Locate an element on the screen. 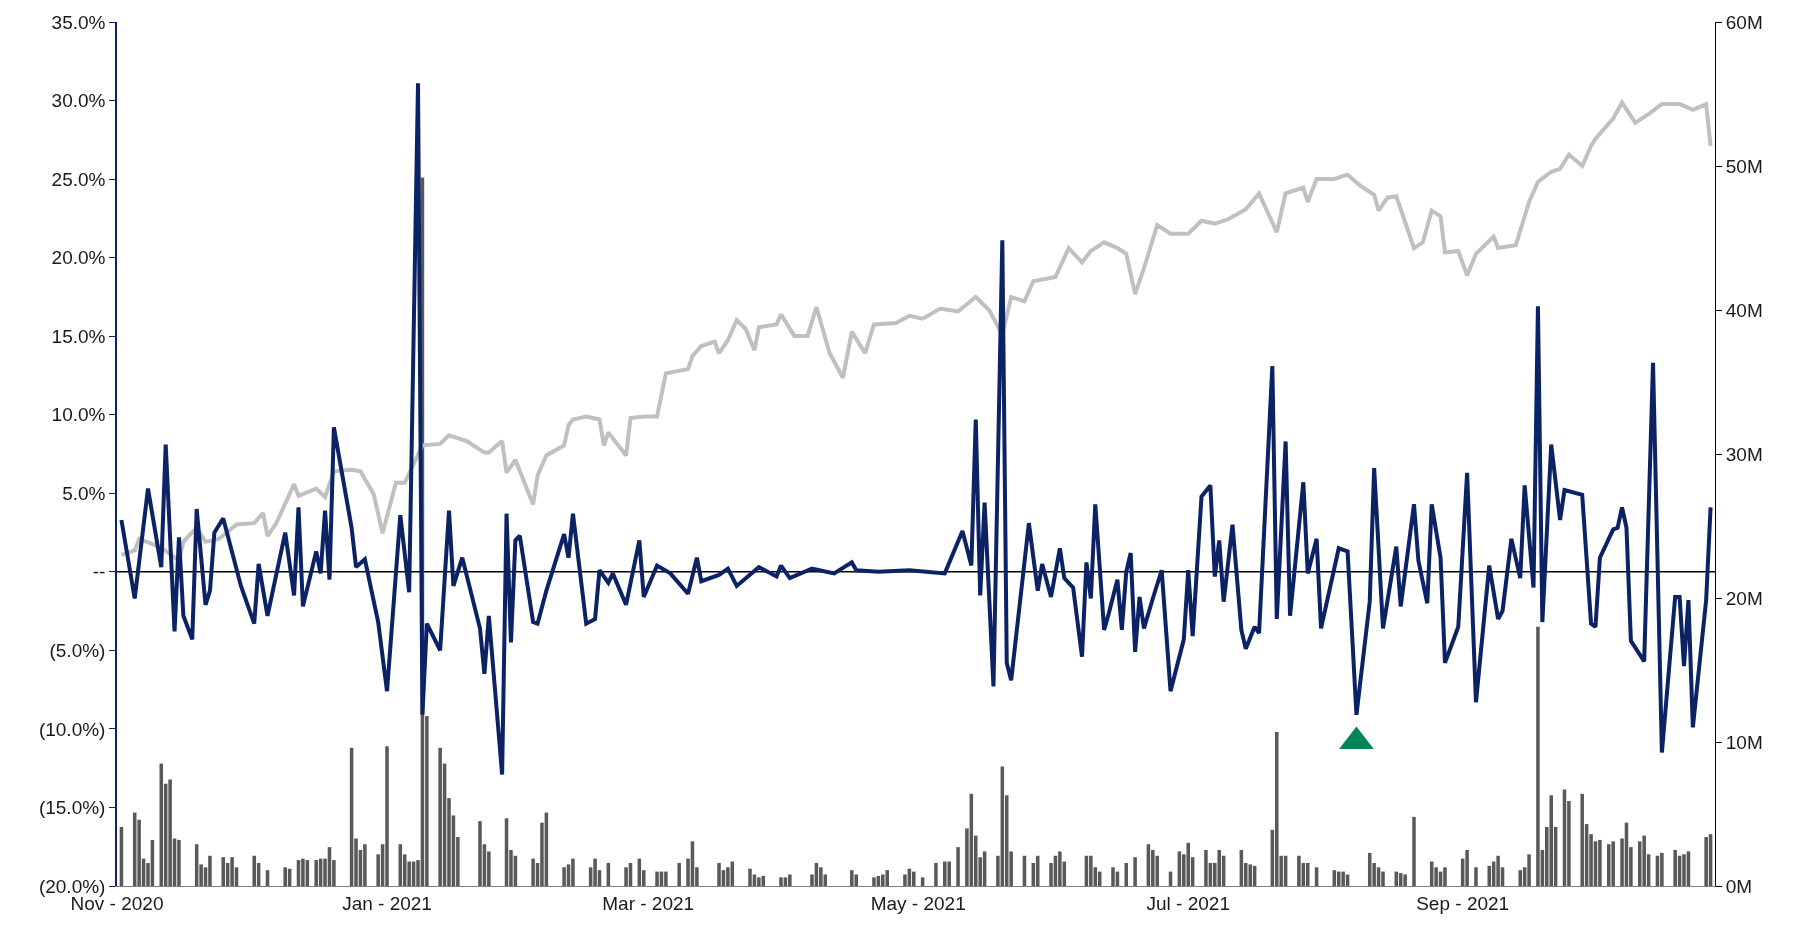 This screenshot has width=1808, height=941. x-tick-label: May - 2021 is located at coordinates (918, 903).